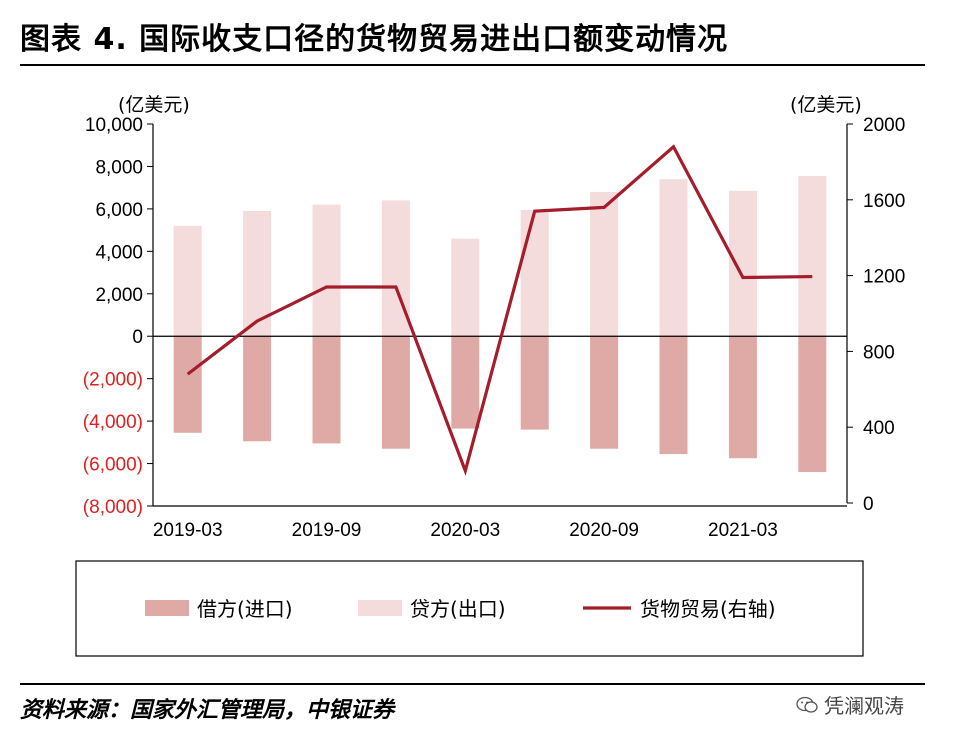  What do you see at coordinates (604, 530) in the screenshot?
I see `x-tick-label: 2020-09` at bounding box center [604, 530].